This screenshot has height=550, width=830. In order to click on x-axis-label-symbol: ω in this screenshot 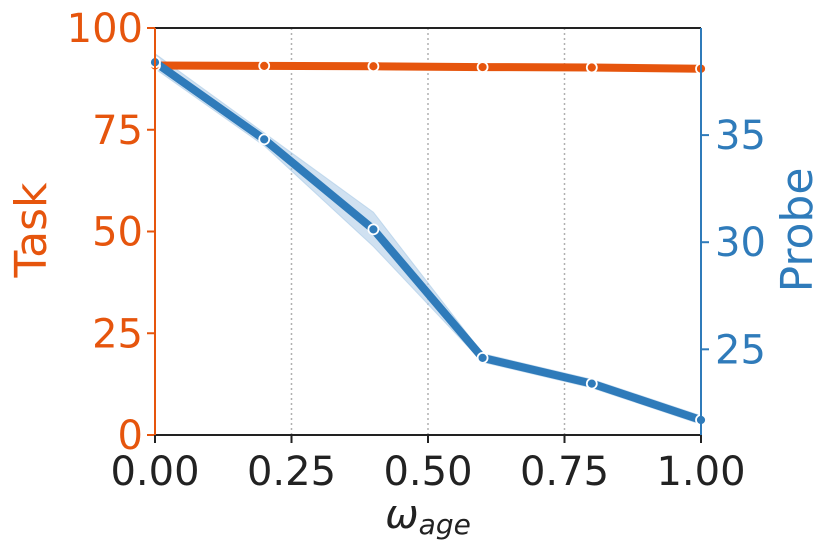, I will do `click(402, 515)`.